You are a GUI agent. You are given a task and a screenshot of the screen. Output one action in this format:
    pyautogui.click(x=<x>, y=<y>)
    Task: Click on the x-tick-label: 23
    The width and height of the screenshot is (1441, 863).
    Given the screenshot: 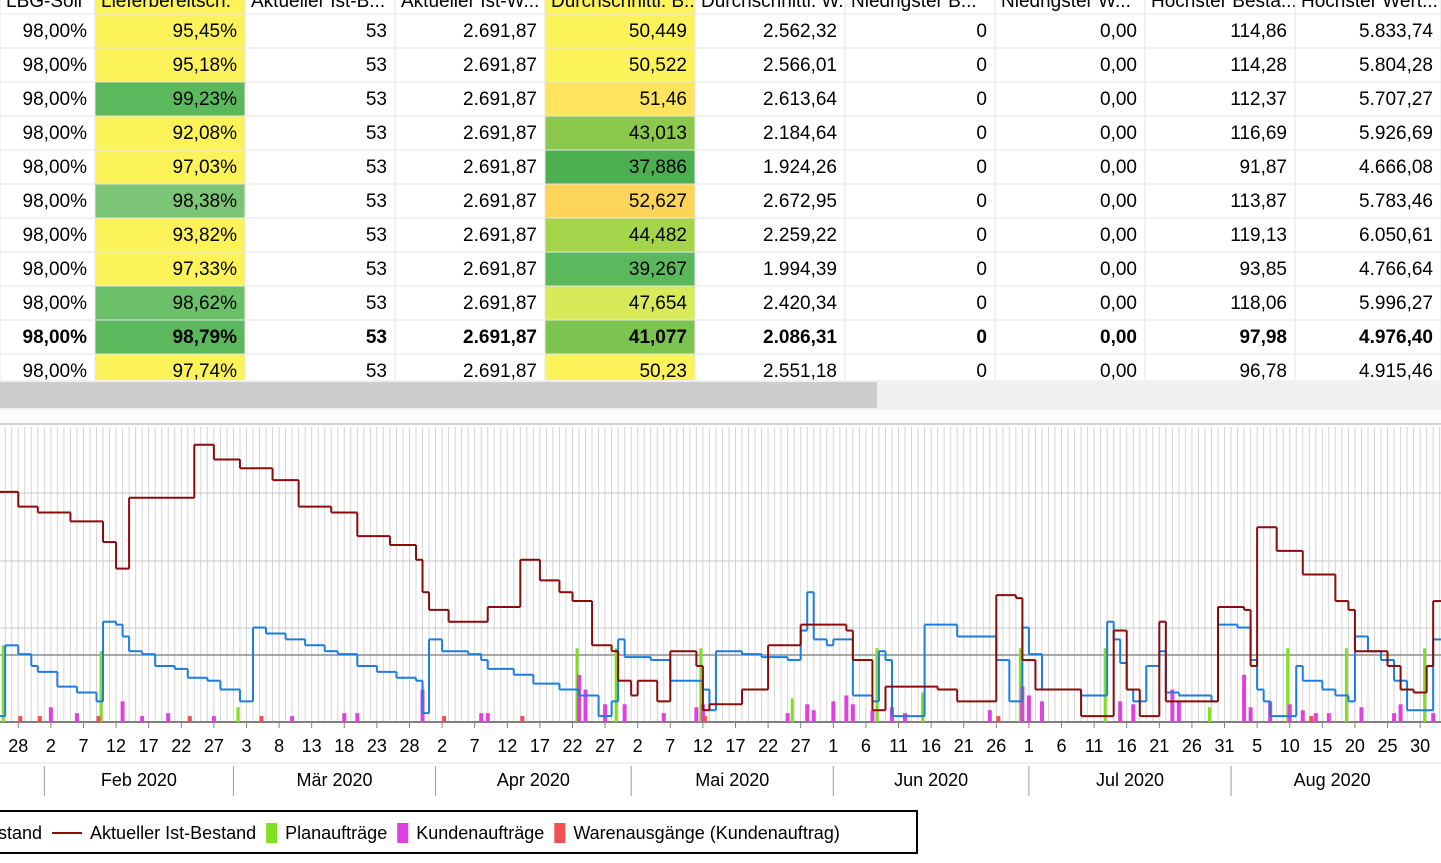 What is the action you would take?
    pyautogui.click(x=377, y=746)
    